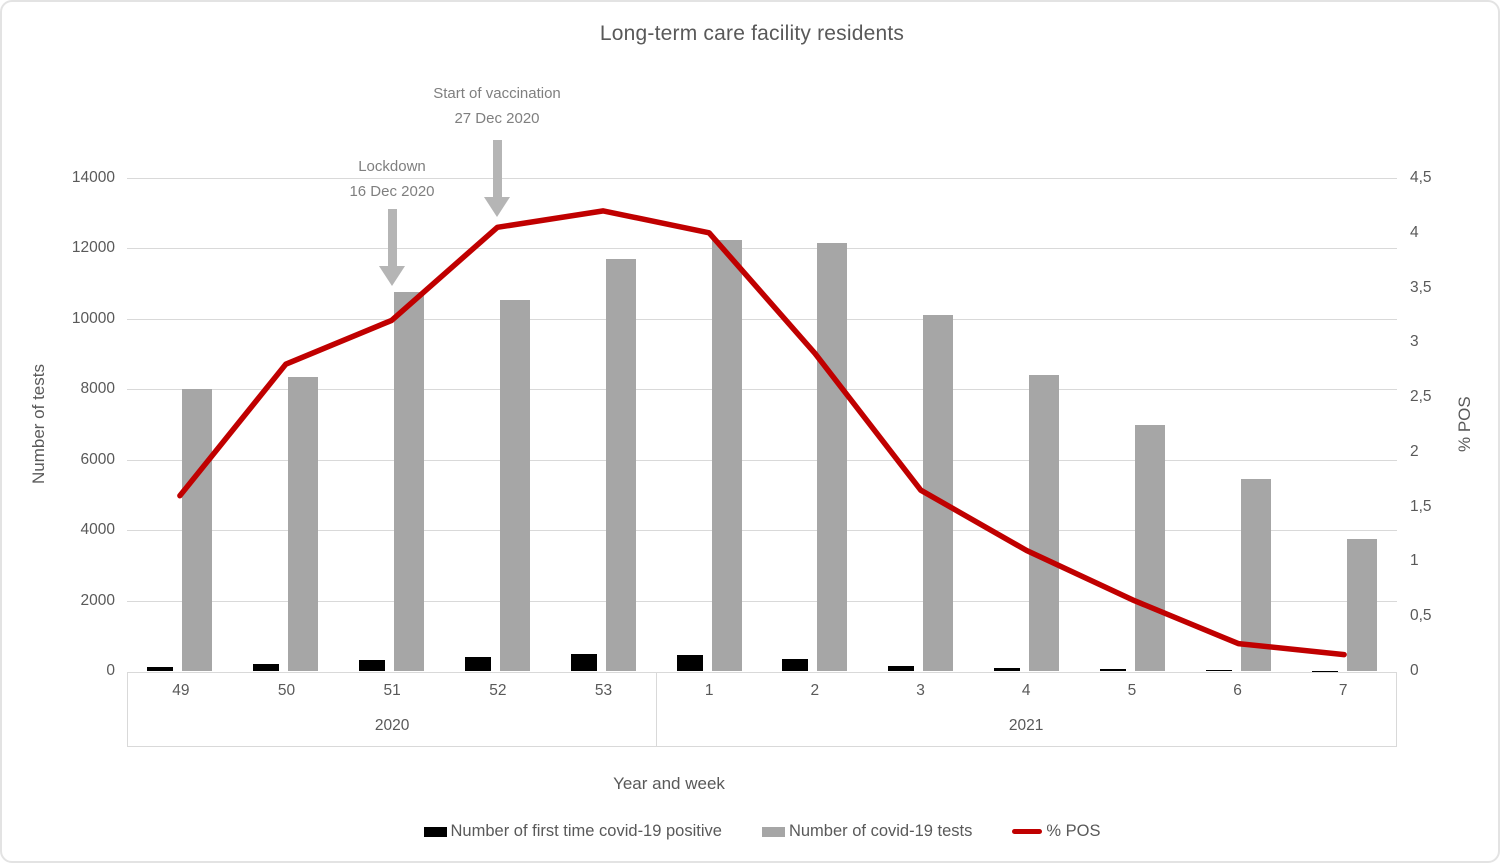  What do you see at coordinates (1132, 690) in the screenshot?
I see `week-label-5: 5` at bounding box center [1132, 690].